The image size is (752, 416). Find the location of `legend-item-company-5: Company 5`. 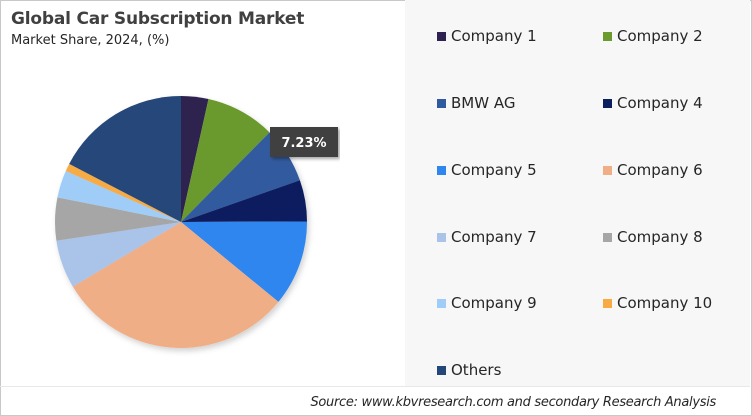

legend-item-company-5: Company 5 is located at coordinates (487, 170).